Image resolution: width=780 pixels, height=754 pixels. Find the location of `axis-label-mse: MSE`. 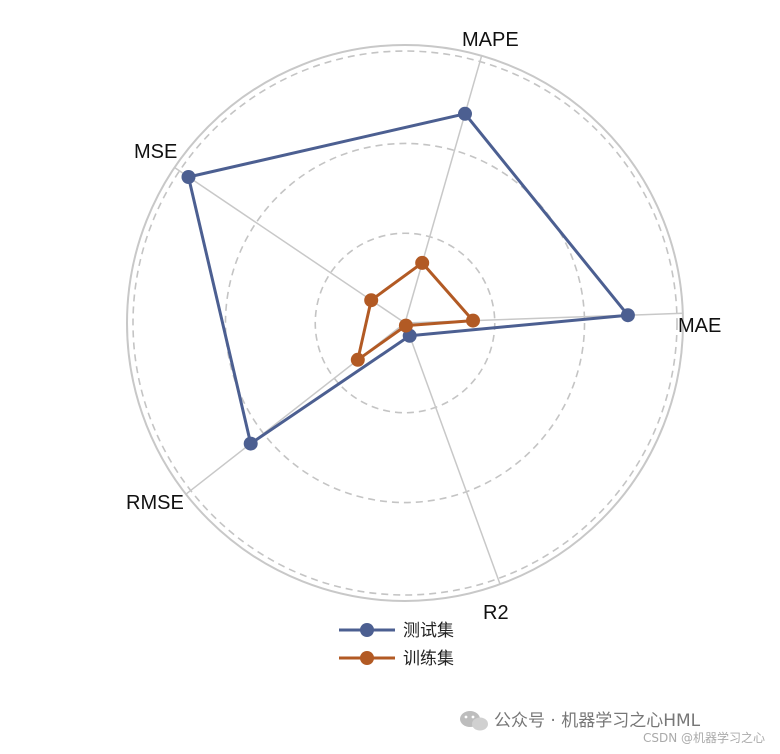

axis-label-mse: MSE is located at coordinates (155, 152).